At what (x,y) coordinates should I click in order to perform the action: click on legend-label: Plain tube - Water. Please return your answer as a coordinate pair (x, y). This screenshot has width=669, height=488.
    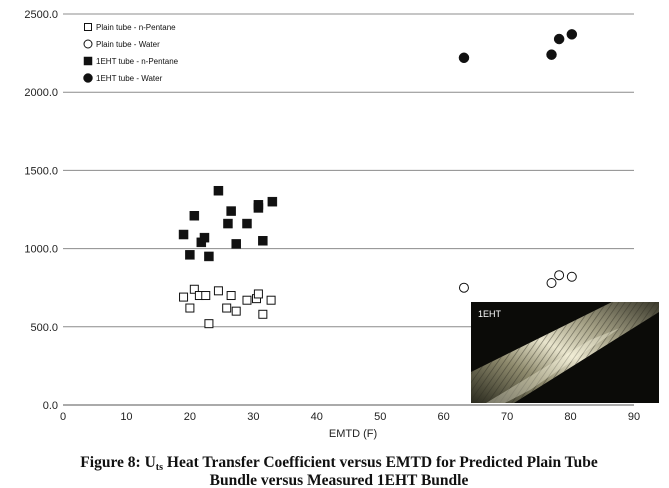
    Looking at the image, I should click on (128, 44).